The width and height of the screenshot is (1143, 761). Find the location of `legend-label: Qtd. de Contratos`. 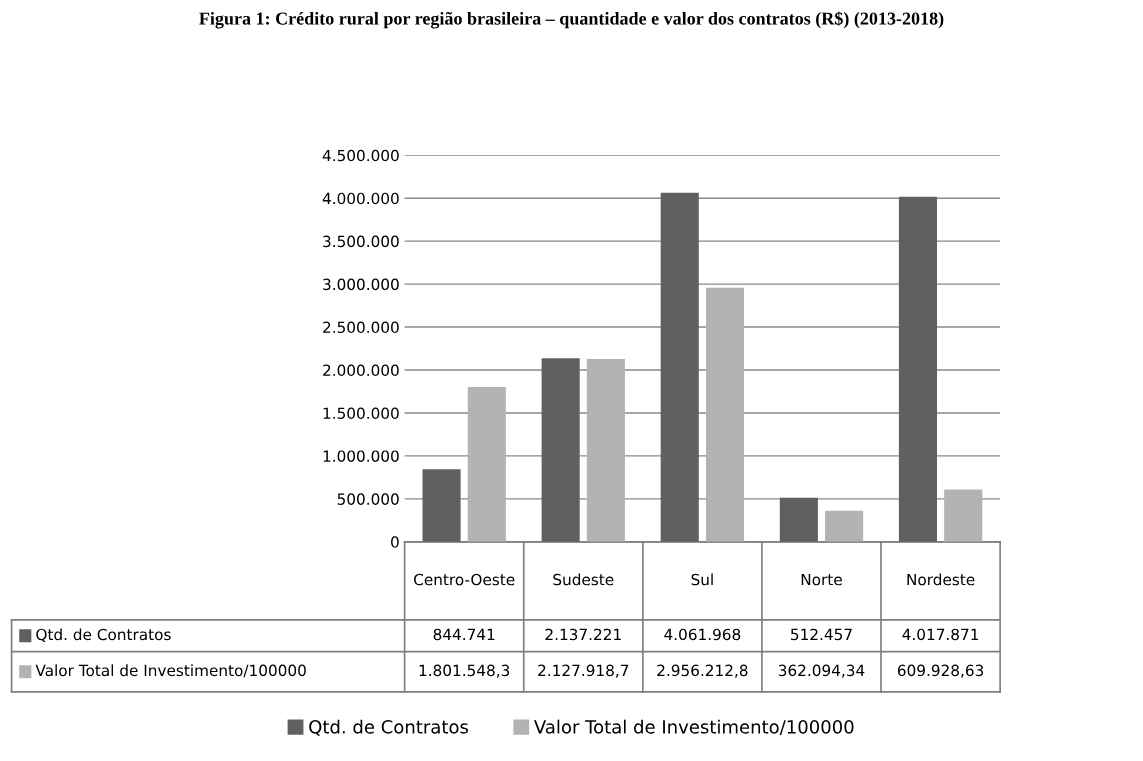

legend-label: Qtd. de Contratos is located at coordinates (389, 727).